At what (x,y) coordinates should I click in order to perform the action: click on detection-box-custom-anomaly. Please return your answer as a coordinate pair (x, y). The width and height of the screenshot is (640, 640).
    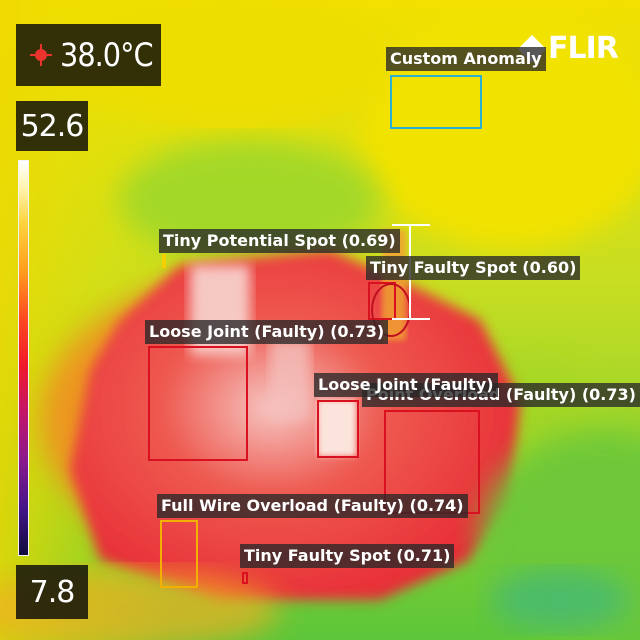
    Looking at the image, I should click on (436, 102).